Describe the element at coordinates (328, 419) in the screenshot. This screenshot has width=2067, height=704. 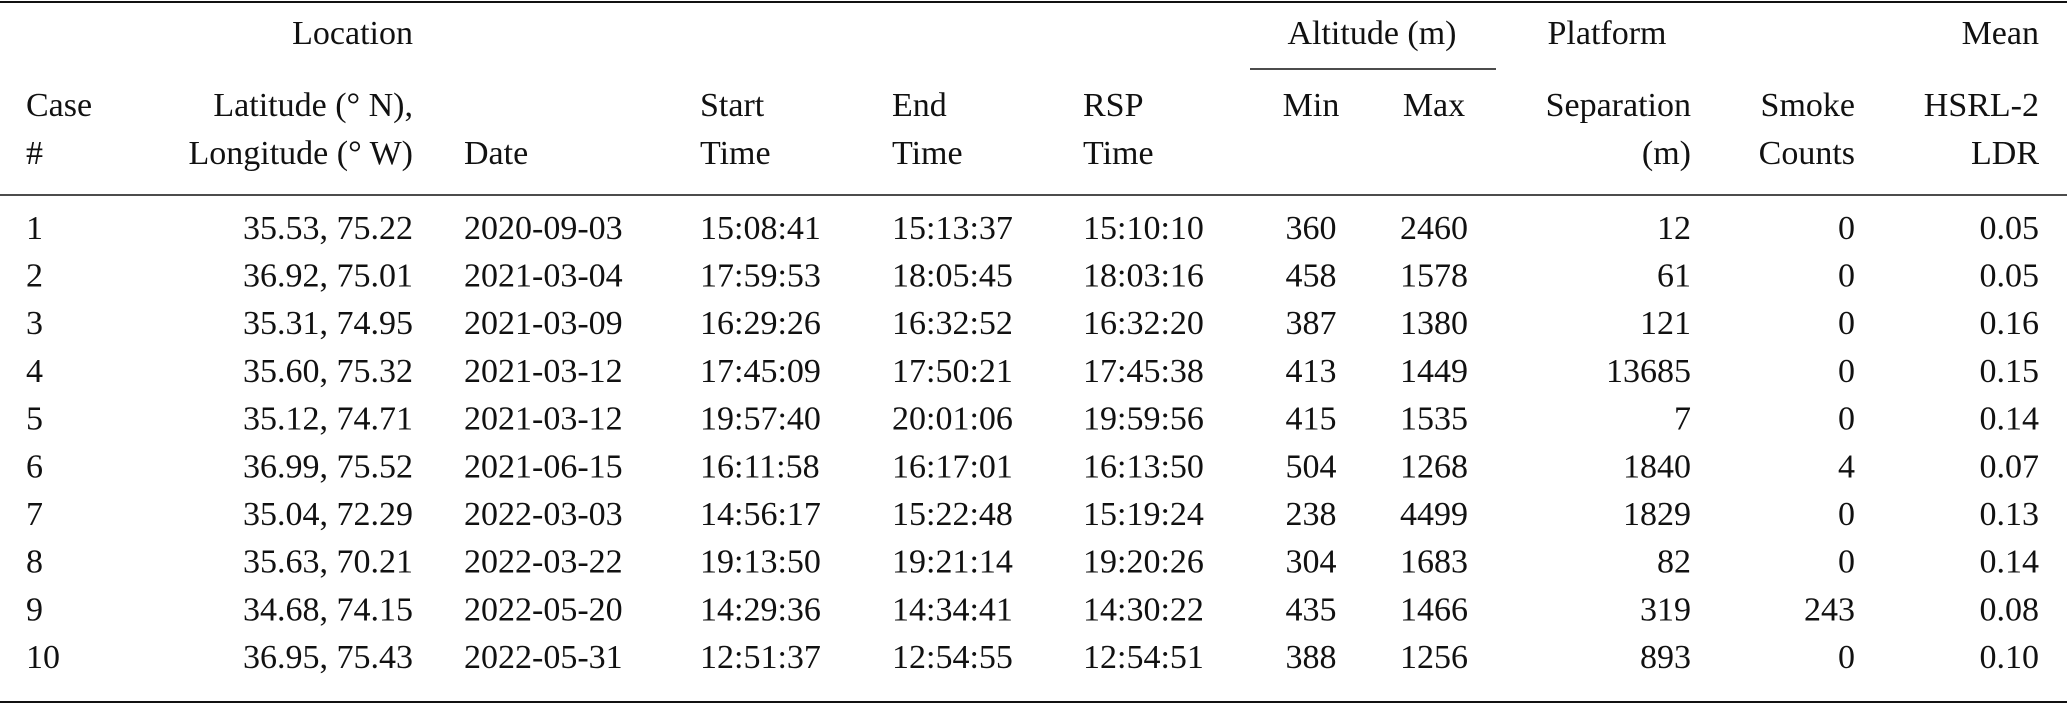
I see `cell: 35.12, 74.71` at that location.